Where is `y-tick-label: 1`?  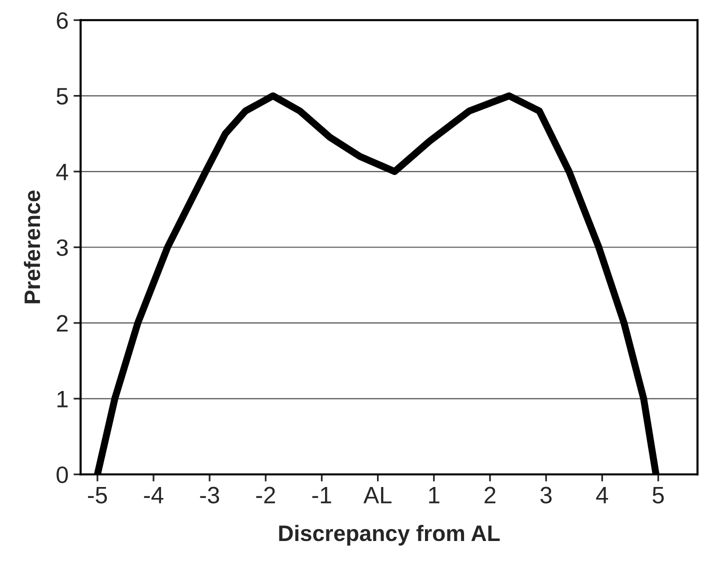
y-tick-label: 1 is located at coordinates (62, 399).